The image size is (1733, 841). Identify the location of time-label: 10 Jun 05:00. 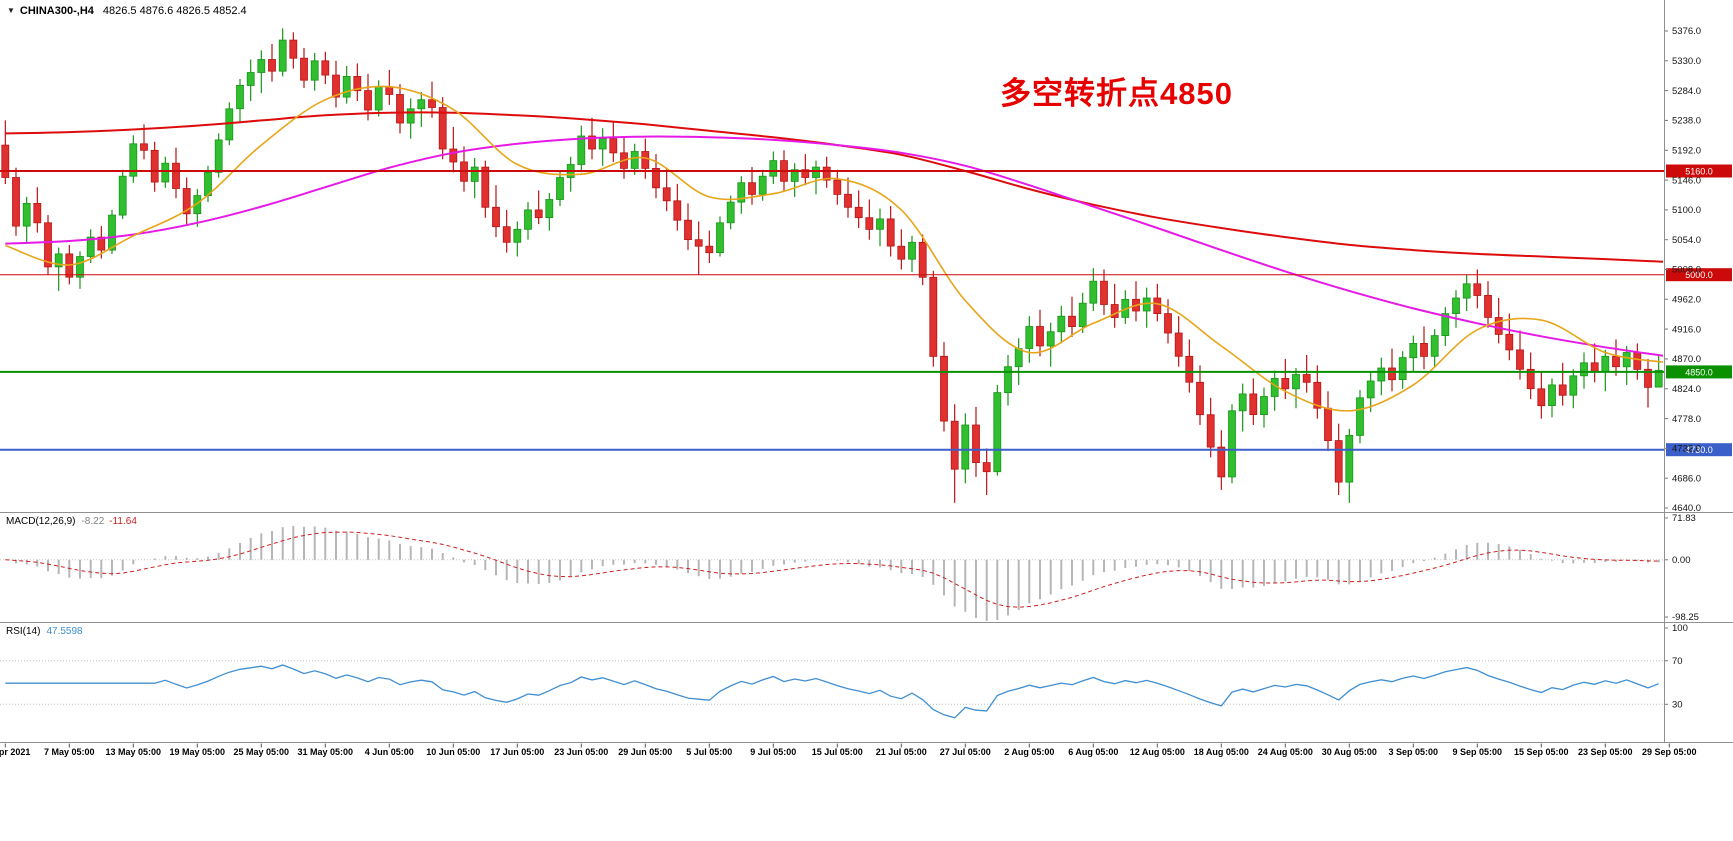
(453, 752).